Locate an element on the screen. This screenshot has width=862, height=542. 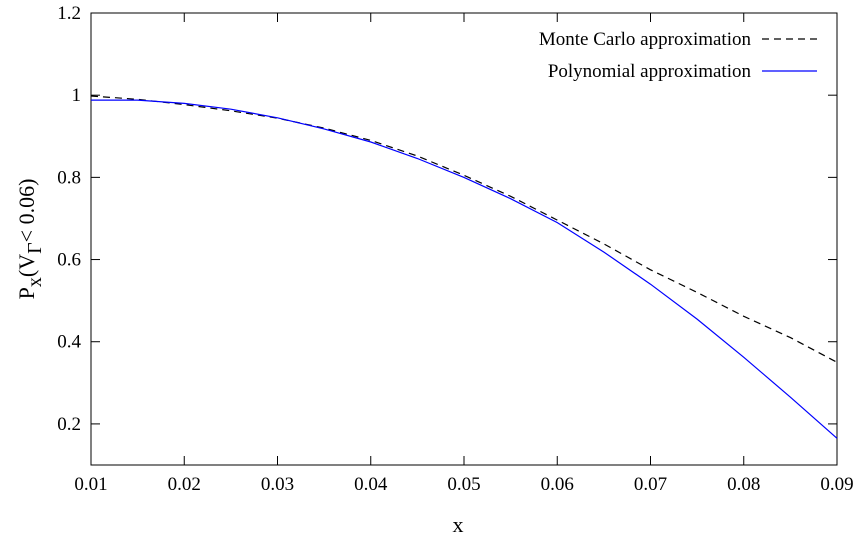
y-tick-label: 0.2 is located at coordinates (69, 424).